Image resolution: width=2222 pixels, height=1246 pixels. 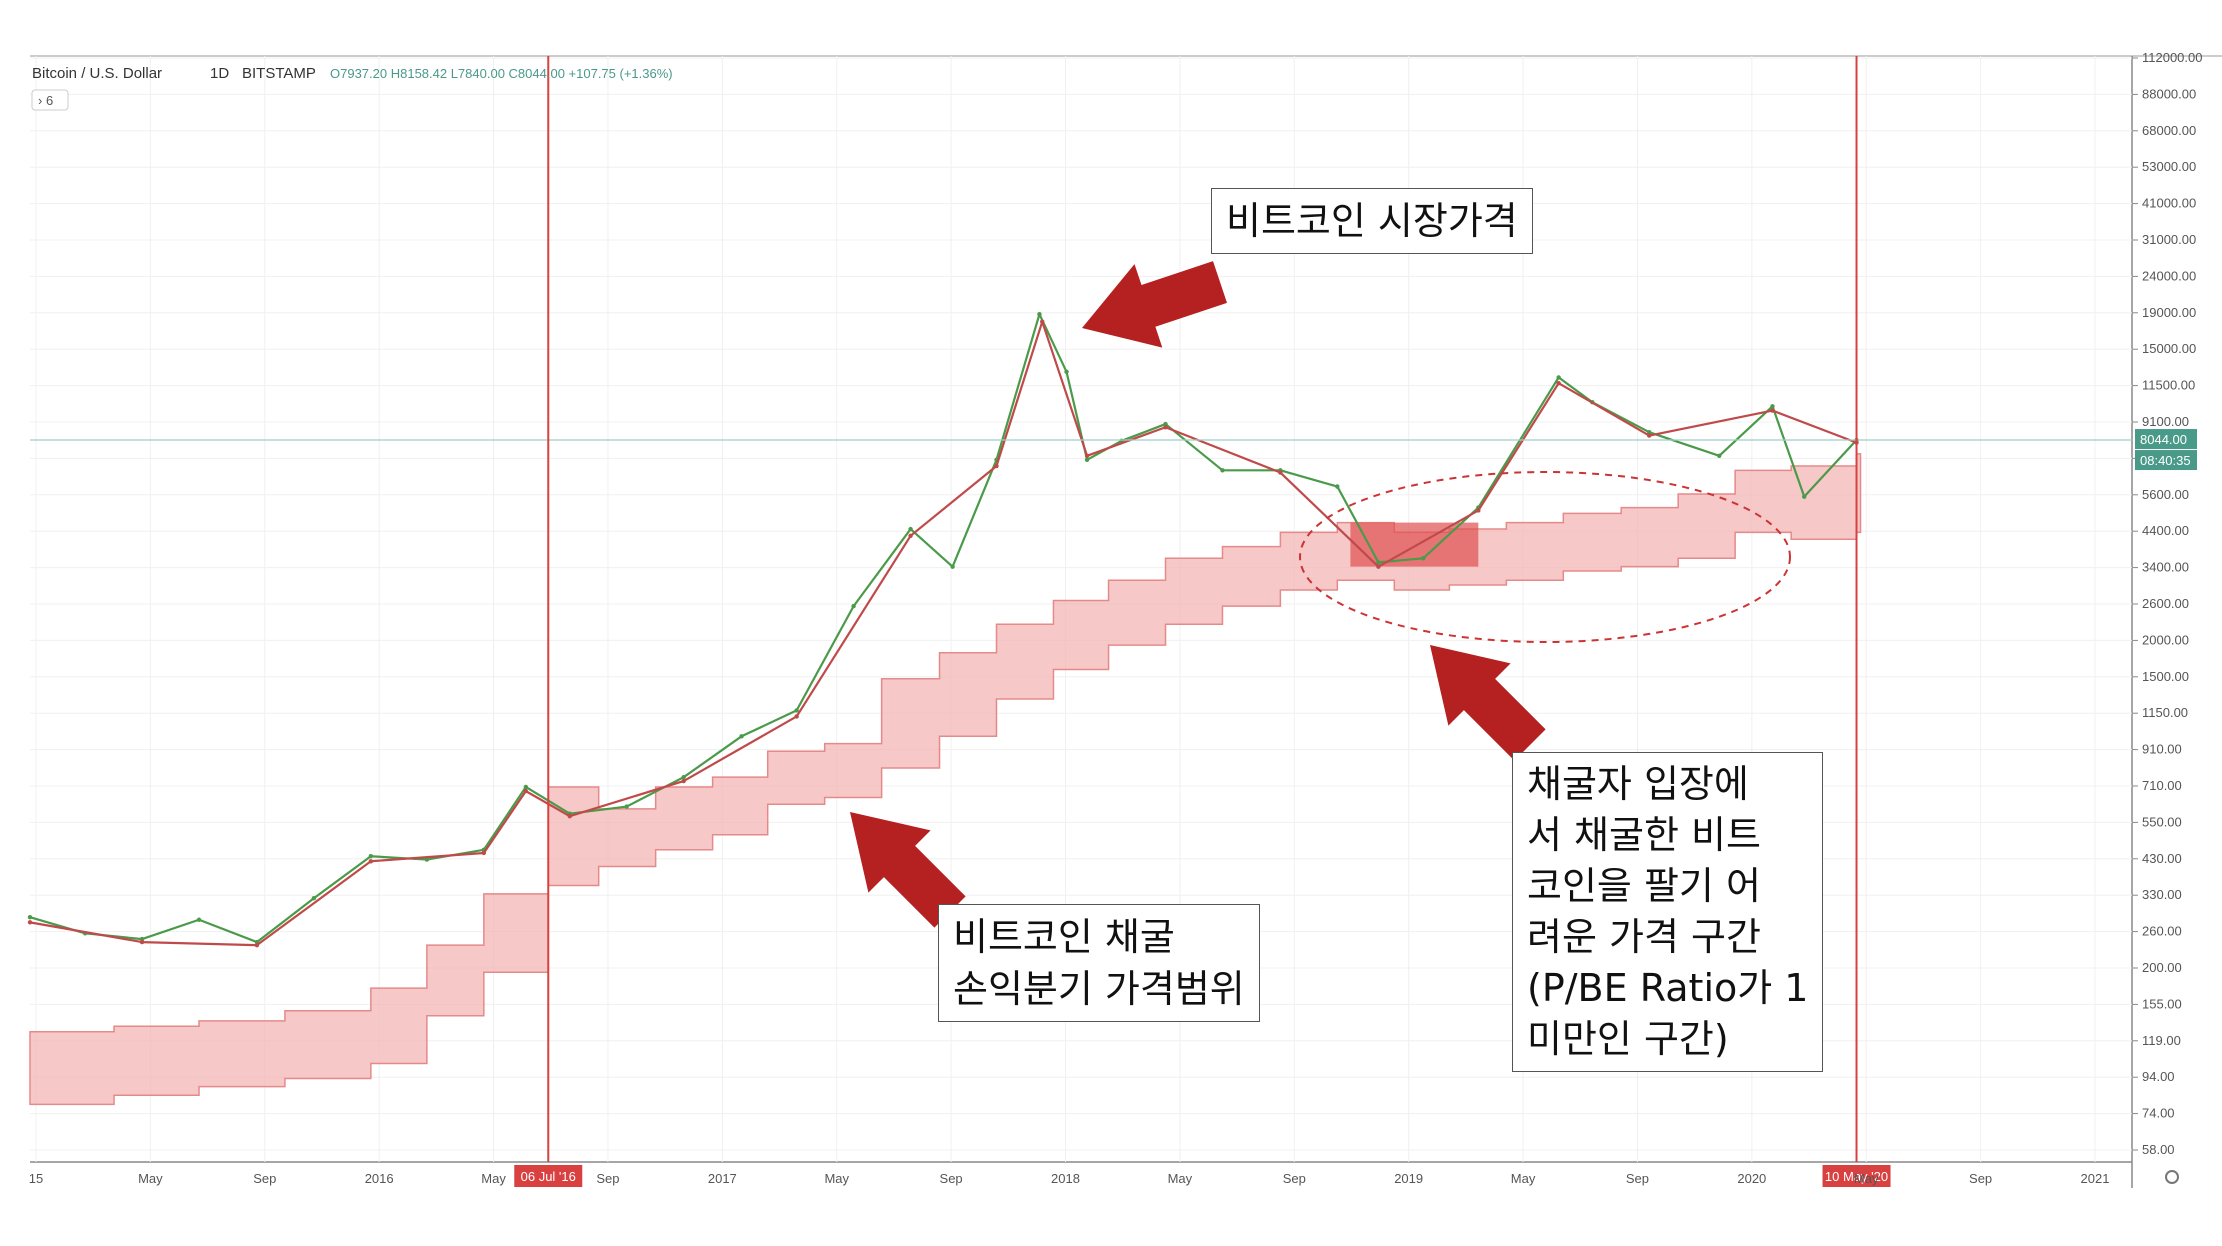 What do you see at coordinates (36, 1178) in the screenshot?
I see `x-tick-label: 15` at bounding box center [36, 1178].